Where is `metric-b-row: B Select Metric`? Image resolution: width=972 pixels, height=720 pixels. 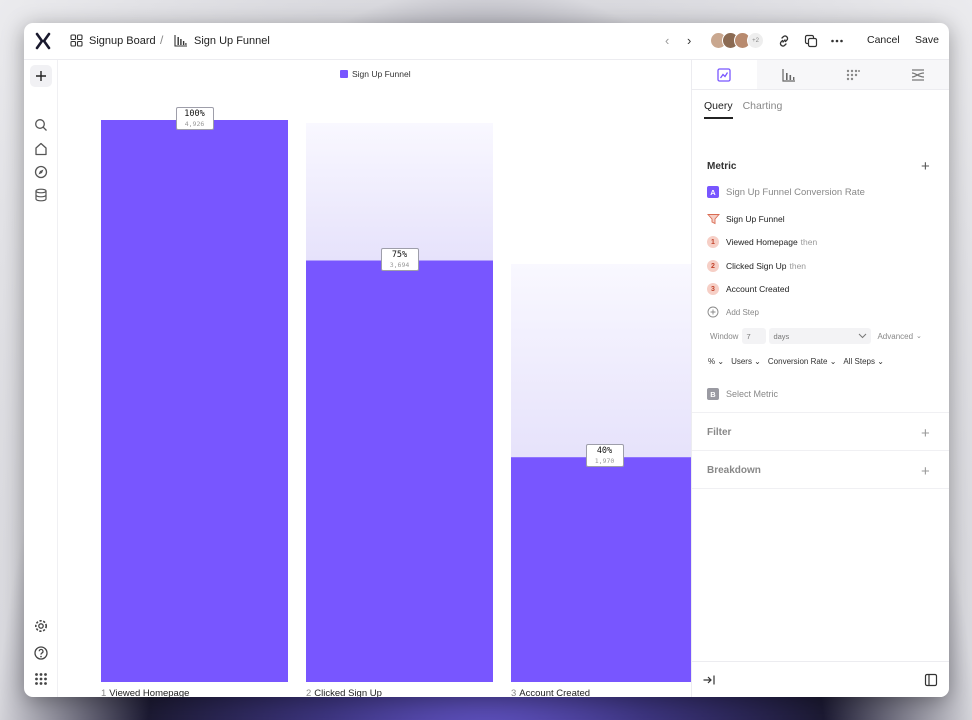 metric-b-row: B Select Metric is located at coordinates (742, 394).